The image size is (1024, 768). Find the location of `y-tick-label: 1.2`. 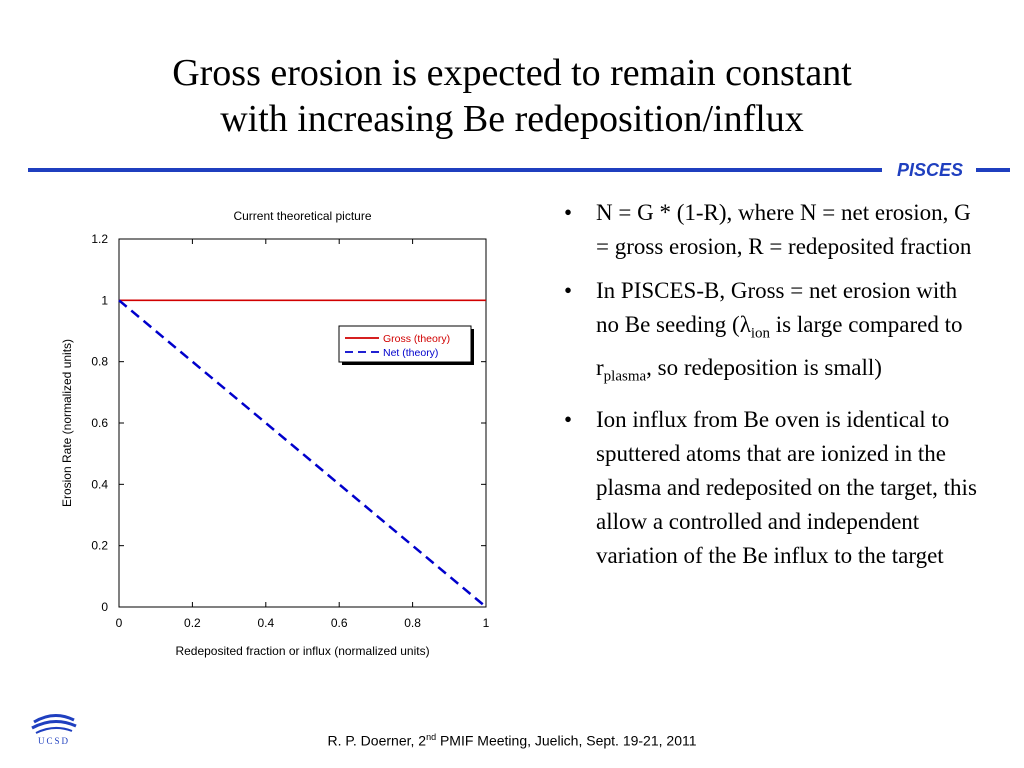

y-tick-label: 1.2 is located at coordinates (99, 239).